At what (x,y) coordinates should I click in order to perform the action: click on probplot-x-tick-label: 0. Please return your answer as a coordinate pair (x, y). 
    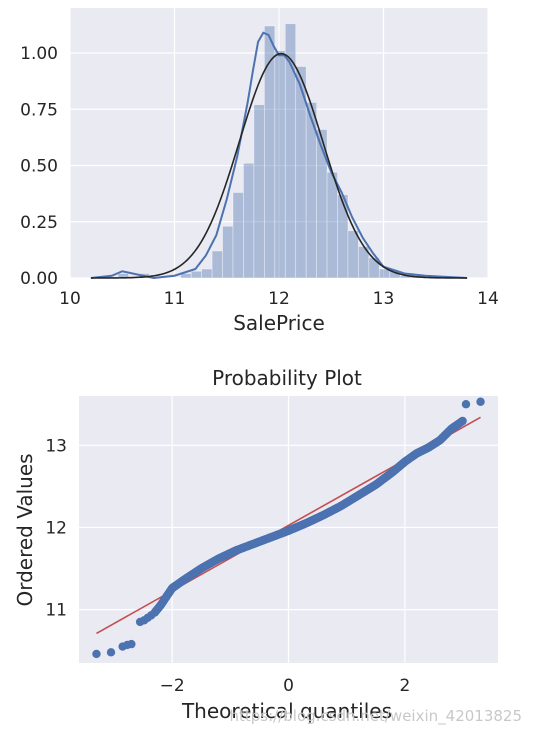
    Looking at the image, I should click on (288, 686).